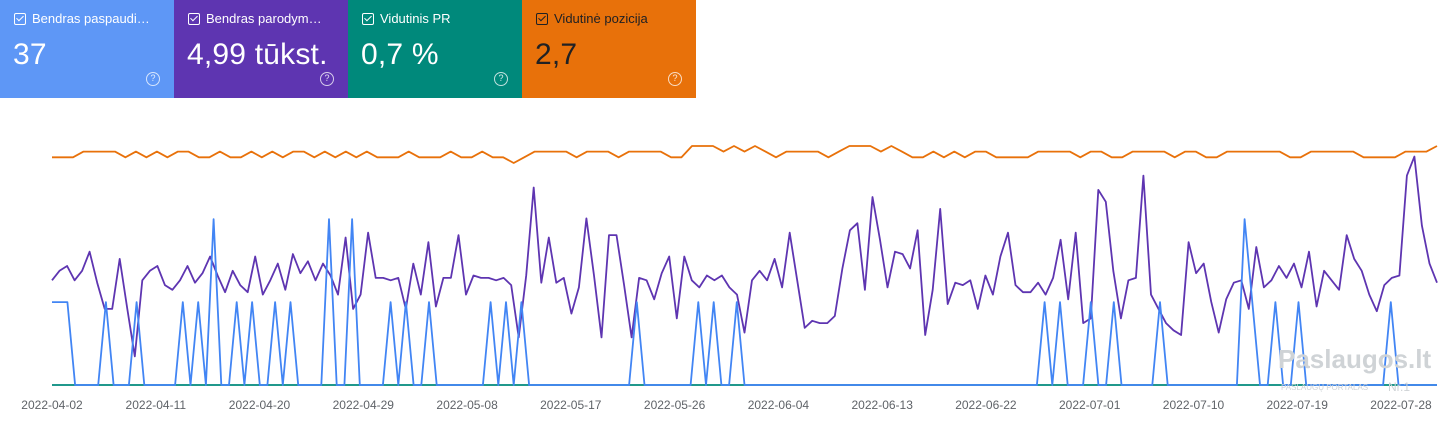 The height and width of the screenshot is (421, 1440). Describe the element at coordinates (257, 54) in the screenshot. I see `card-value: 4,99 tūkst.` at that location.